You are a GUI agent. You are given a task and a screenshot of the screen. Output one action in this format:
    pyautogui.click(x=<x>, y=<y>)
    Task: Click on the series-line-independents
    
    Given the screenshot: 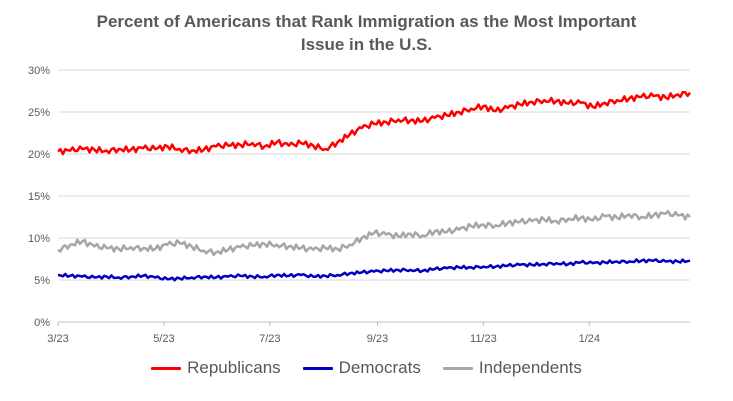 What is the action you would take?
    pyautogui.click(x=374, y=233)
    